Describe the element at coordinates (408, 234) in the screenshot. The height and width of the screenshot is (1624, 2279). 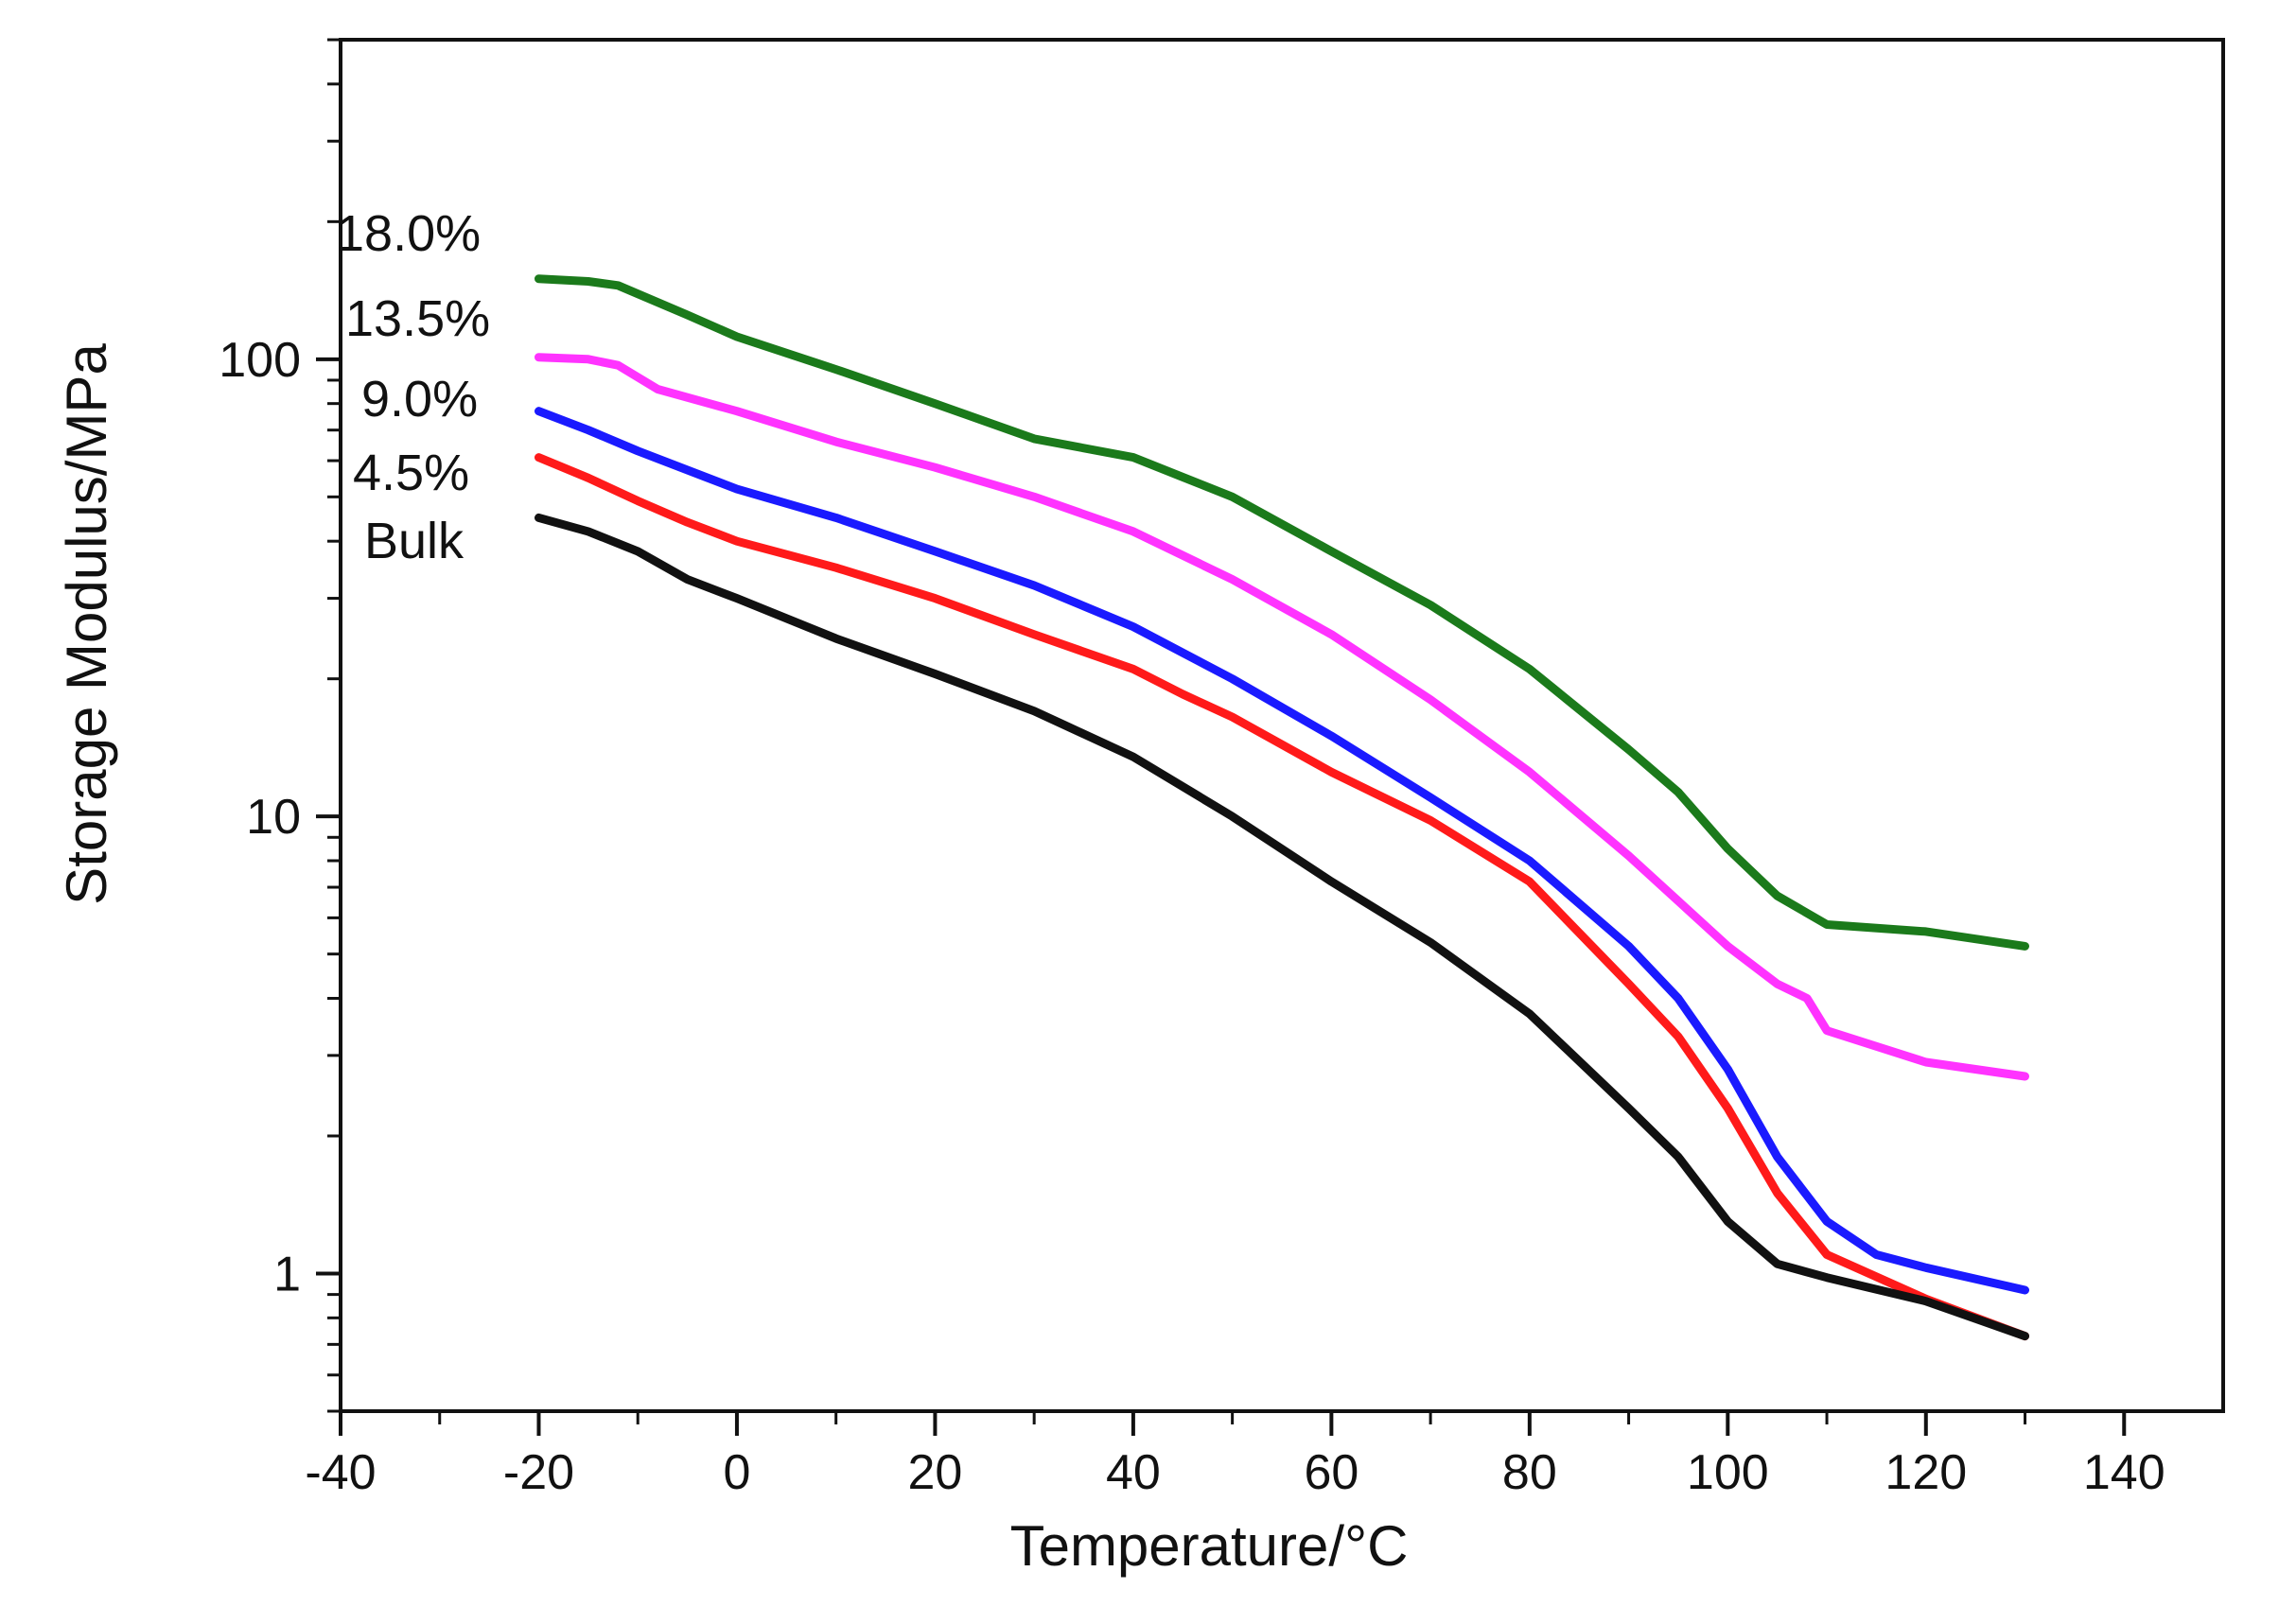
I see `annotation-18-0: 18.0%` at that location.